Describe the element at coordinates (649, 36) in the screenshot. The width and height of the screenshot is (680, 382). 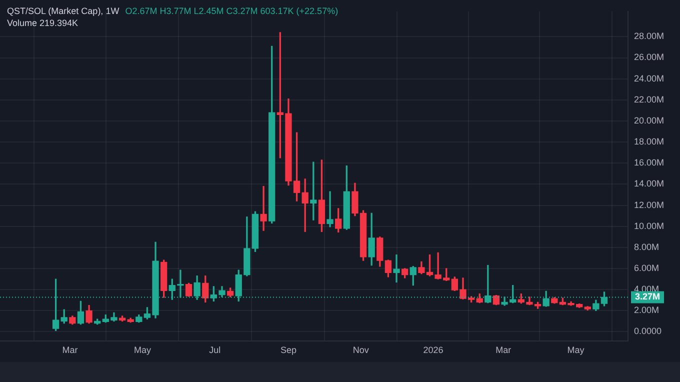
I see `y-tick-label: 28.00M` at that location.